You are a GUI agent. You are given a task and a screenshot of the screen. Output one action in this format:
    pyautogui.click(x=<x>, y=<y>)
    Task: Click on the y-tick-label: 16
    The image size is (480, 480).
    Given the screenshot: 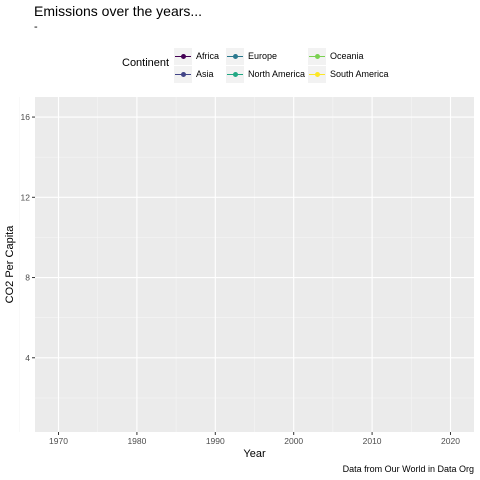 What is the action you would take?
    pyautogui.click(x=26, y=117)
    